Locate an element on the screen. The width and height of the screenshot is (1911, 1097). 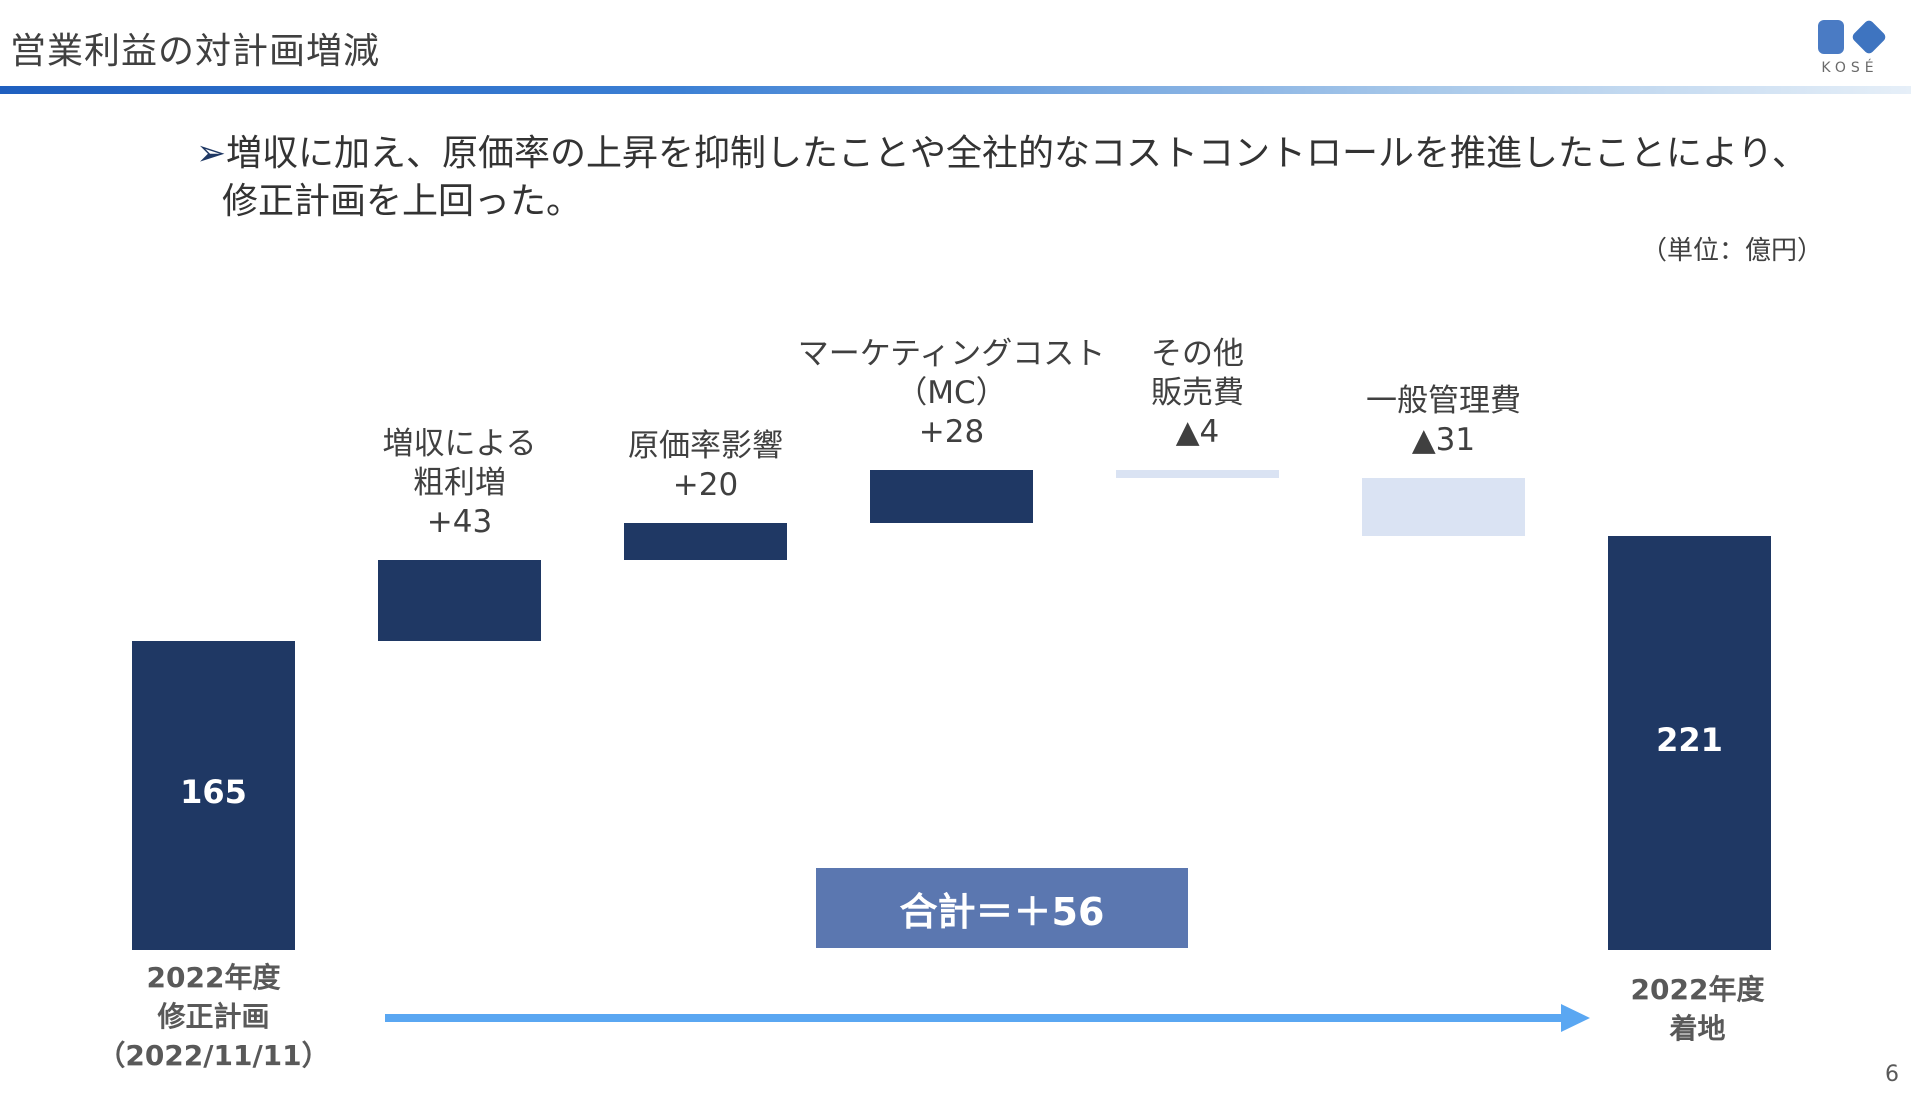
delta-value-label: ▲4 is located at coordinates (1197, 432).